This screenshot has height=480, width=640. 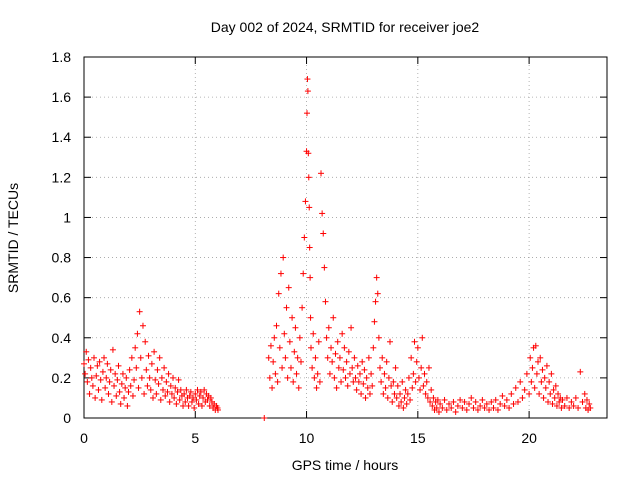 What do you see at coordinates (62, 97) in the screenshot?
I see `y-tick-label: 1.6` at bounding box center [62, 97].